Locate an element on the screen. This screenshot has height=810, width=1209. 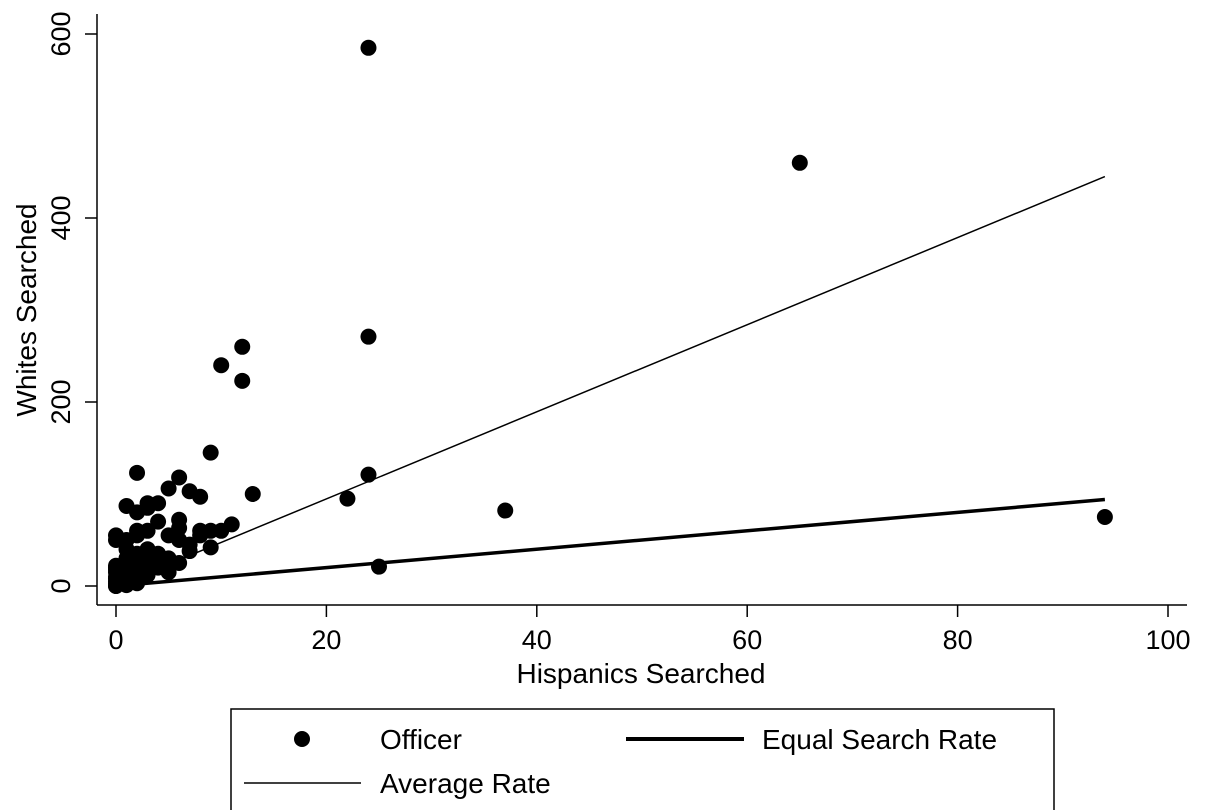
x-tick-label: 0 is located at coordinates (115, 640).